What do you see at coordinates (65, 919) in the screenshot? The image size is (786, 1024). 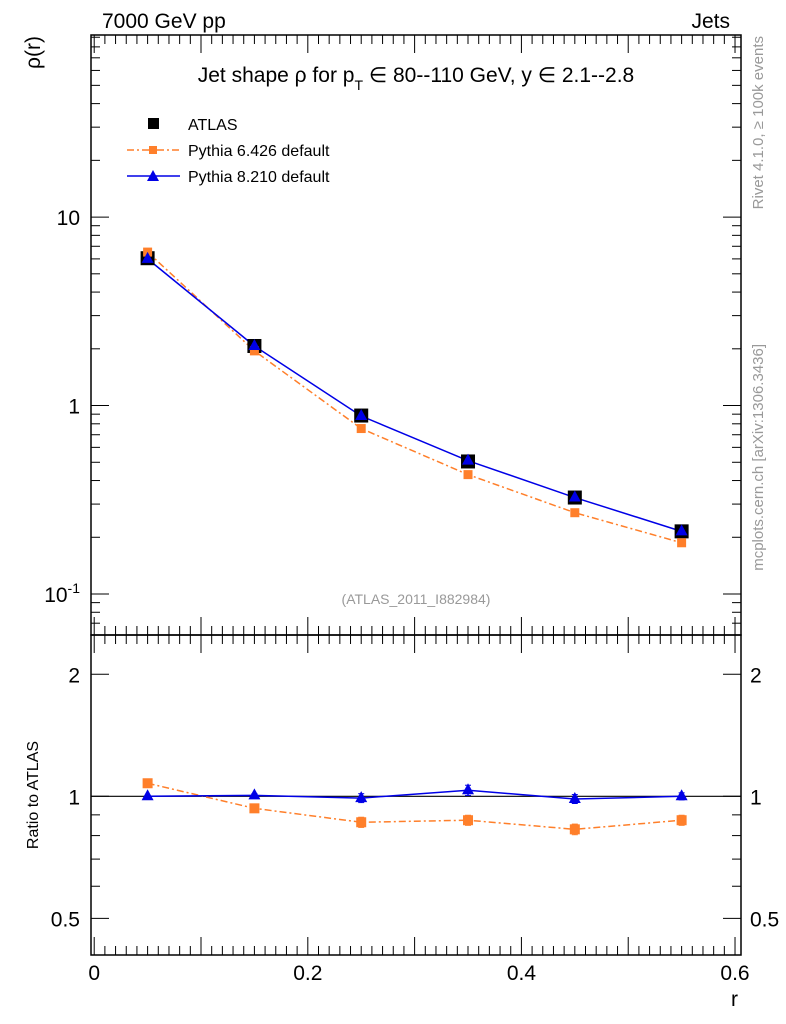 I see `ratio-y-tick-label: 0.5` at bounding box center [65, 919].